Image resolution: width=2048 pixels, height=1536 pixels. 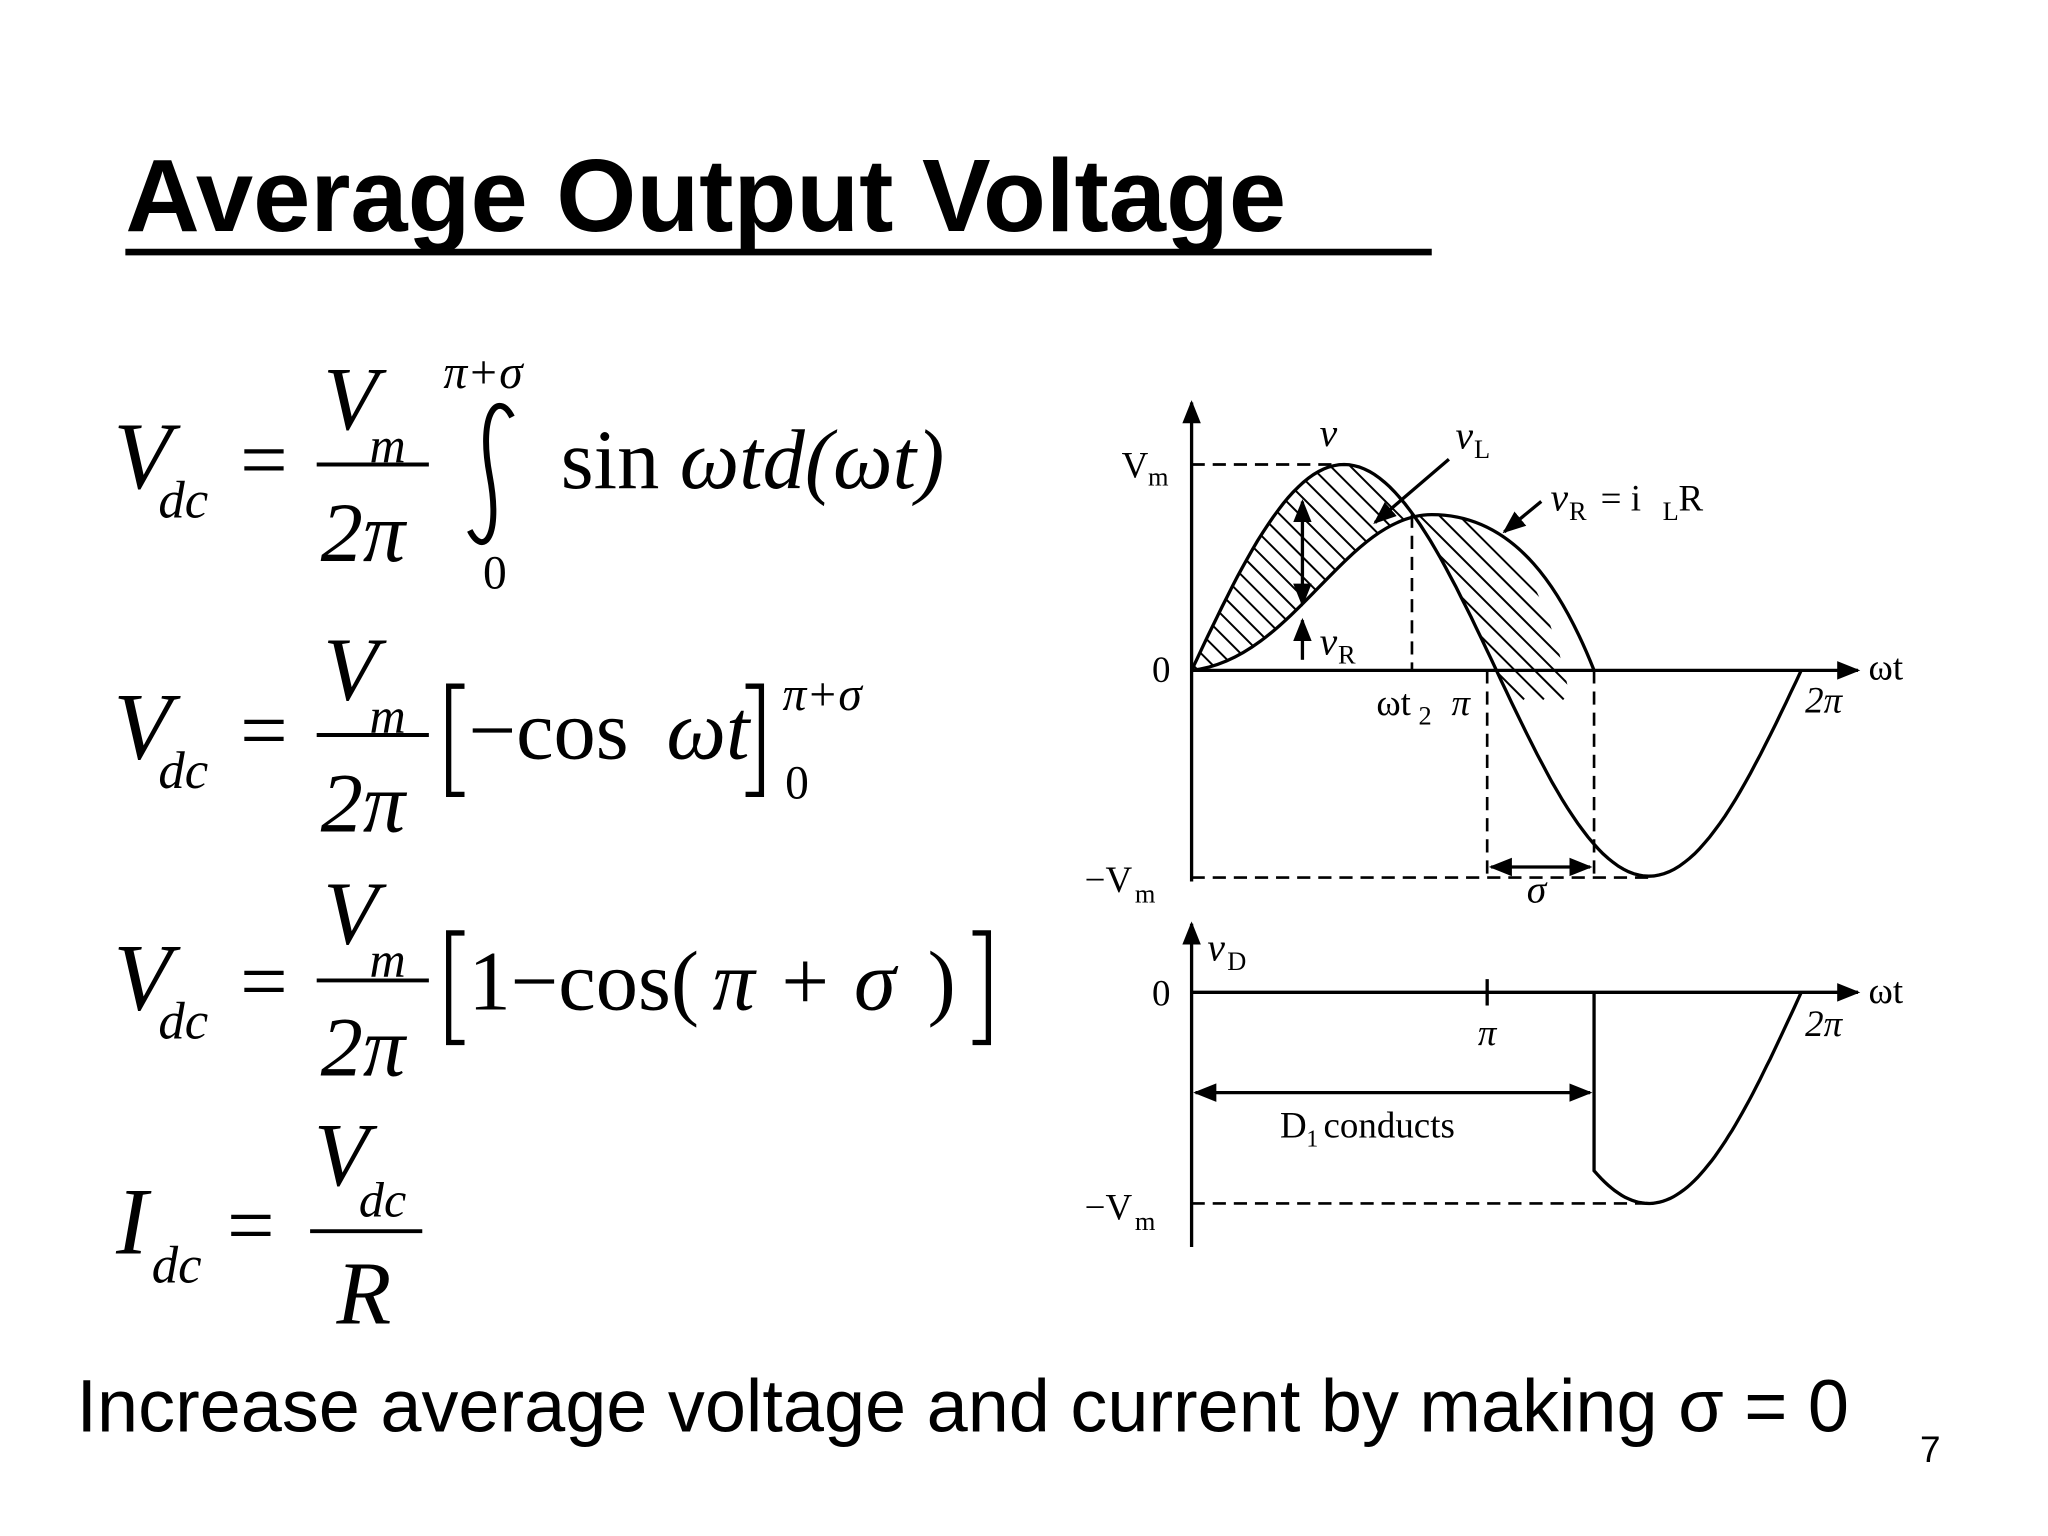 What do you see at coordinates (709, 731) in the screenshot?
I see `eq-body: ωt` at bounding box center [709, 731].